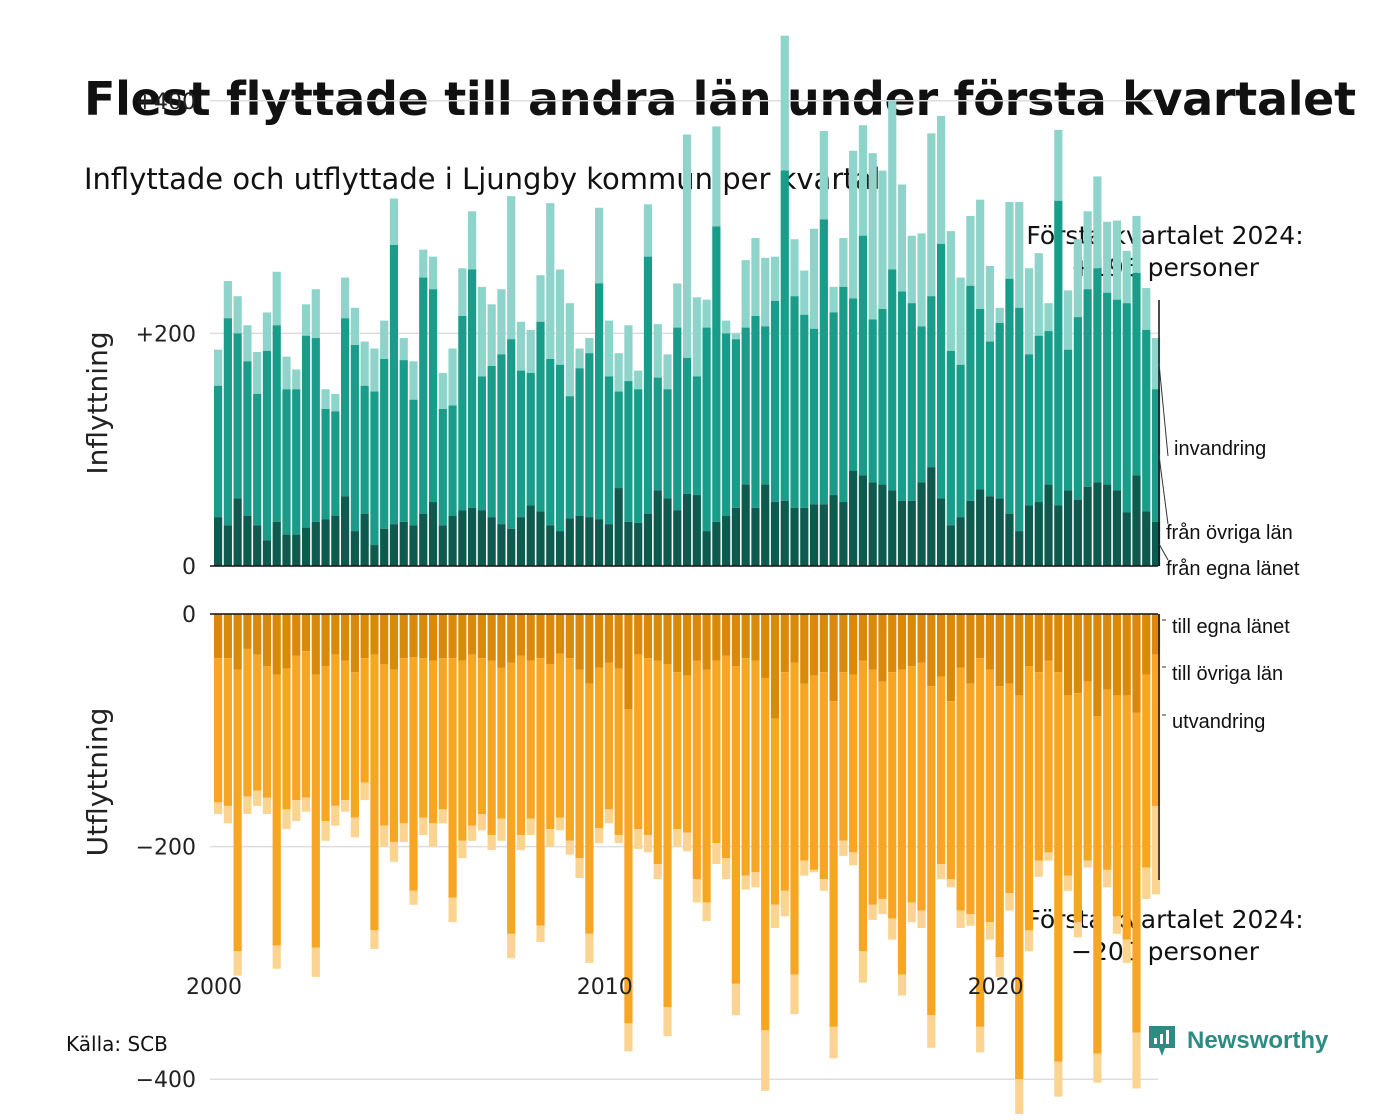  Describe the element at coordinates (166, 1080) in the screenshot. I see `ytick-label-bottom: −400` at that location.